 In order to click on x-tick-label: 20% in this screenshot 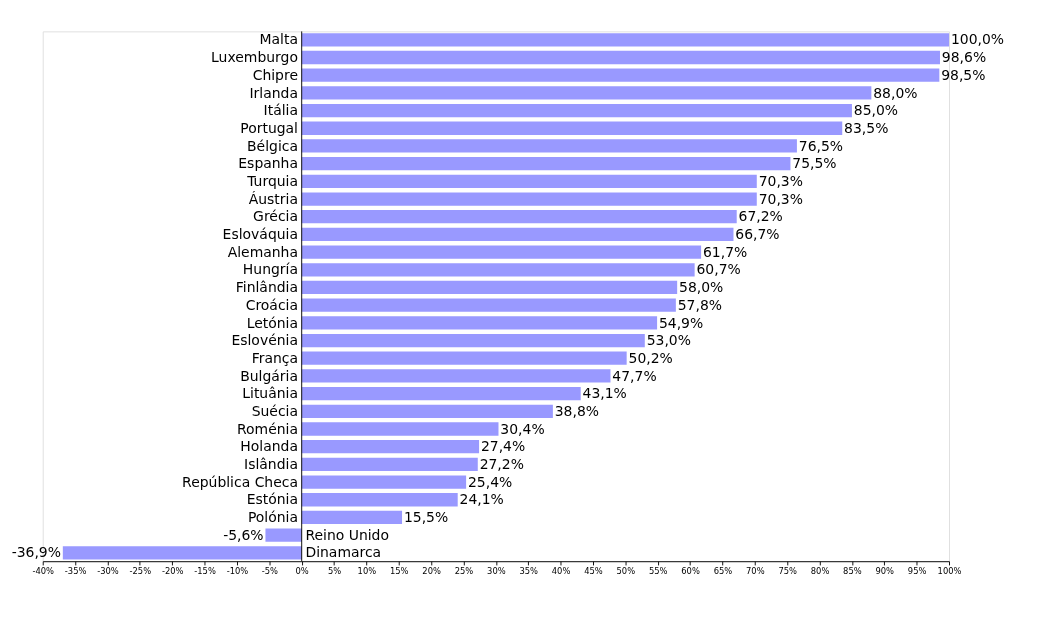, I will do `click(431, 570)`.